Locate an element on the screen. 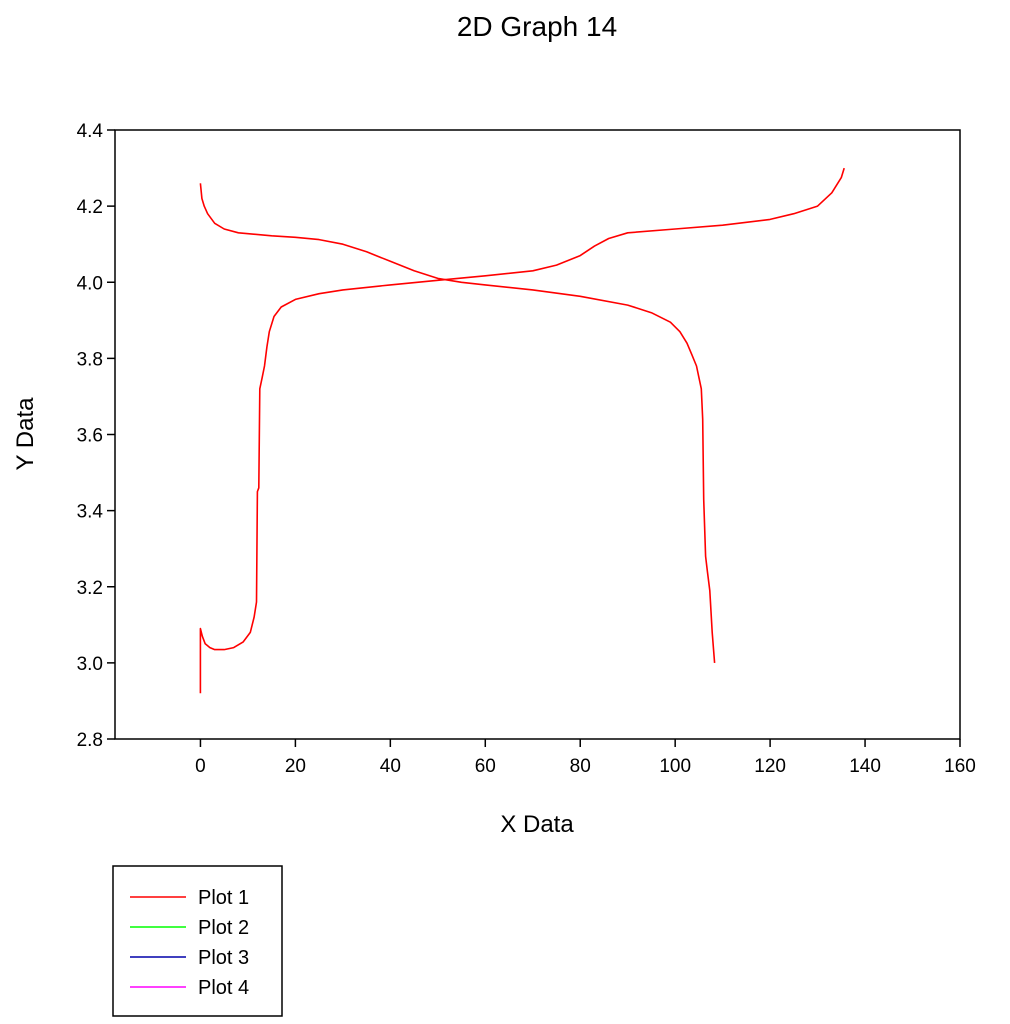  x-axis-ticks: 0 20 40 60 80 100 120 140 160 is located at coordinates (585, 758).